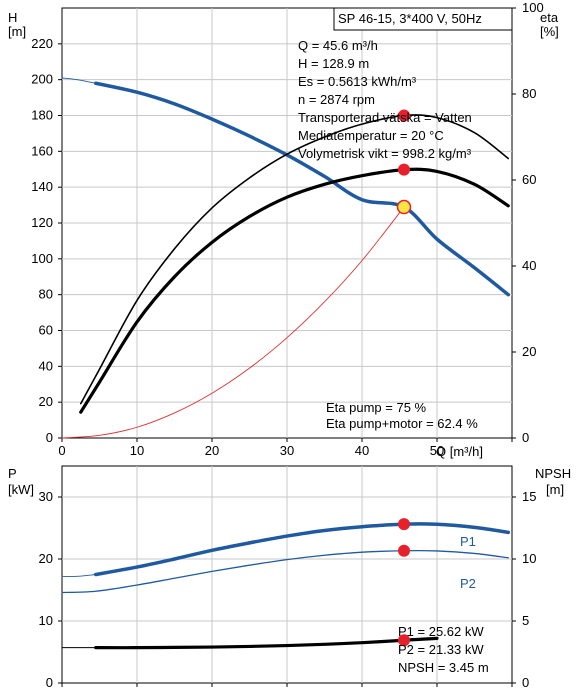 Image resolution: width=585 pixels, height=695 pixels. What do you see at coordinates (137, 450) in the screenshot?
I see `top-x-tick-label: 10` at bounding box center [137, 450].